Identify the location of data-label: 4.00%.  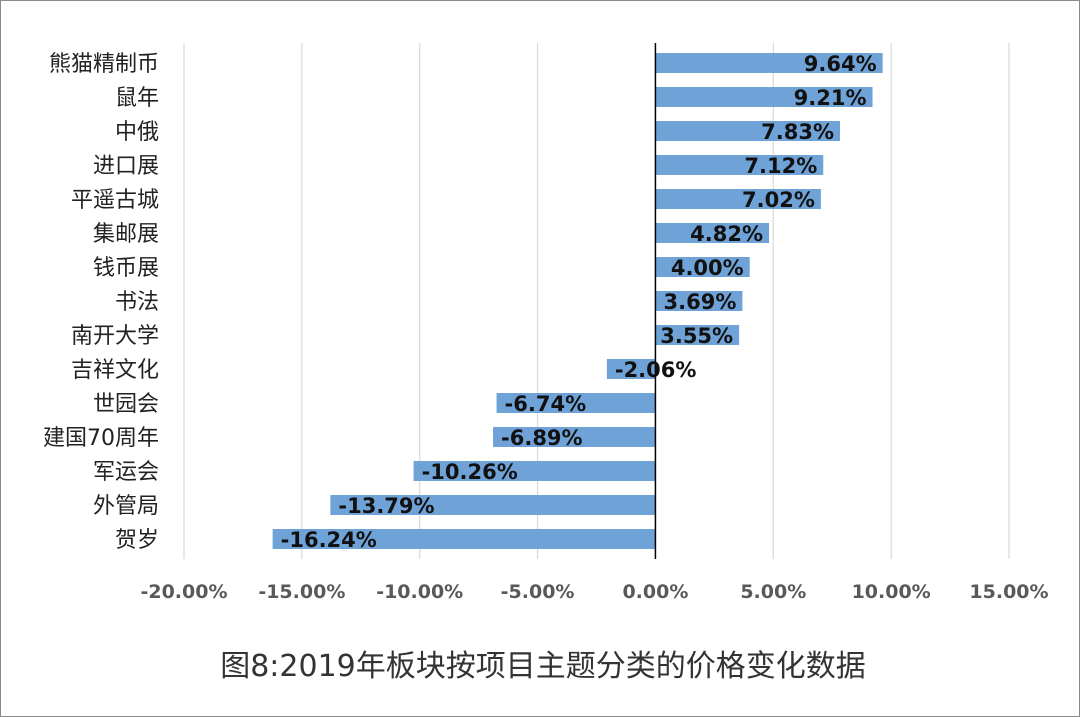
(707, 268).